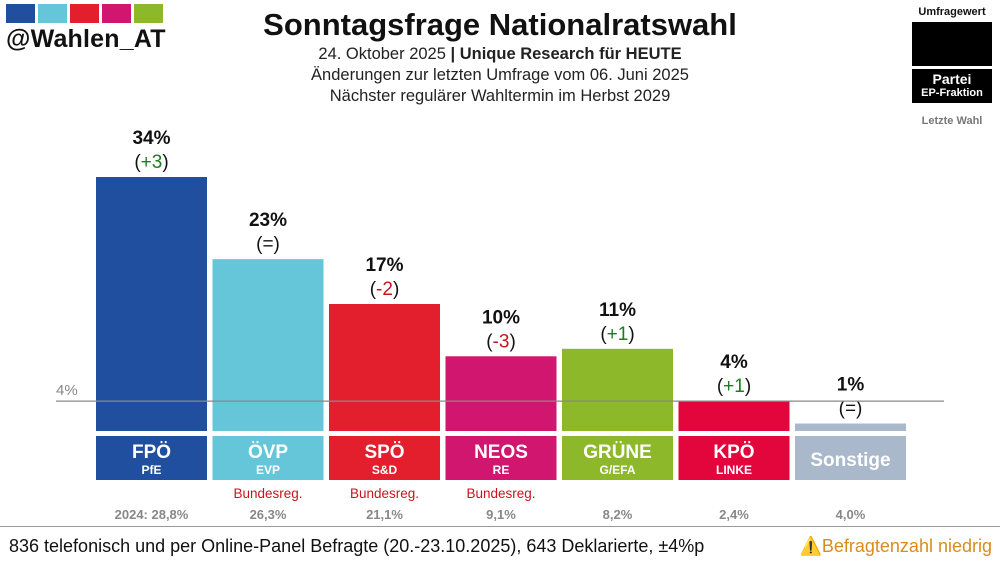 The height and width of the screenshot is (563, 1000). I want to click on brand-swatches, so click(86, 13).